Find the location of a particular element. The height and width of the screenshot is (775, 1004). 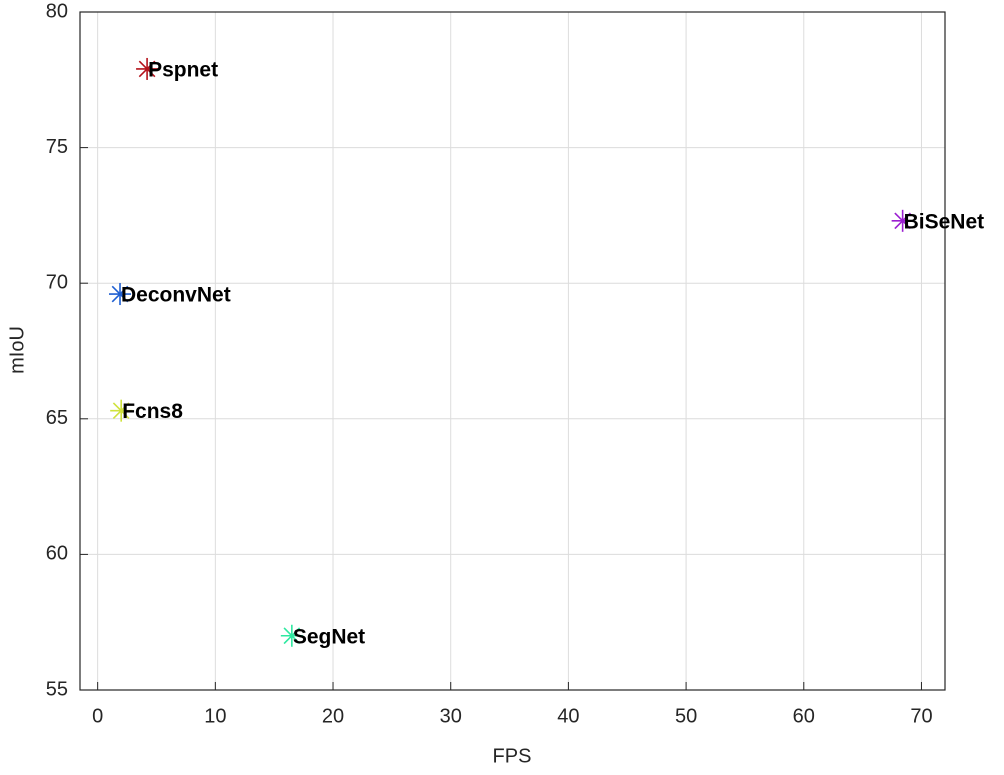

y-tick-label: 75 is located at coordinates (57, 147).